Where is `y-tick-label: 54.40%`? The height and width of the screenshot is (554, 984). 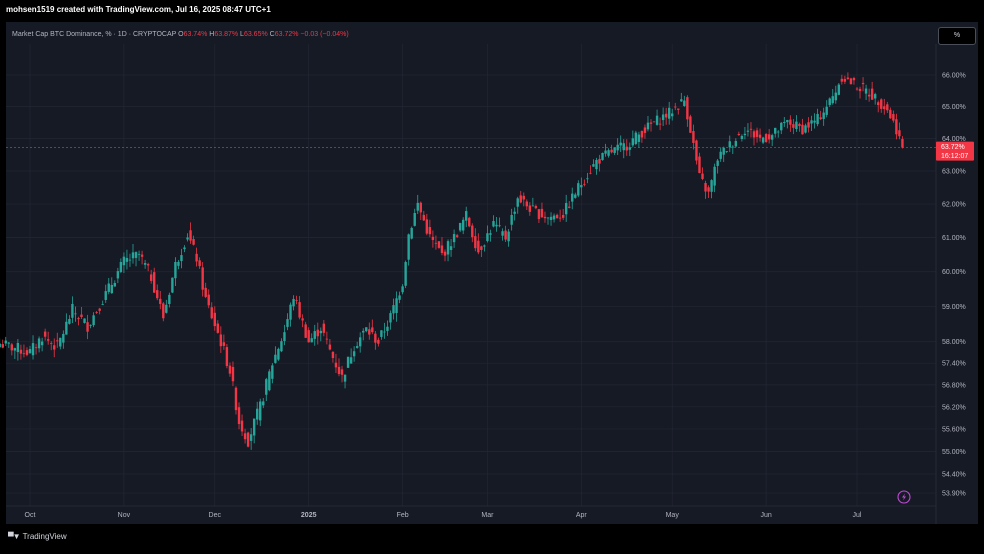
y-tick-label: 54.40% is located at coordinates (954, 475).